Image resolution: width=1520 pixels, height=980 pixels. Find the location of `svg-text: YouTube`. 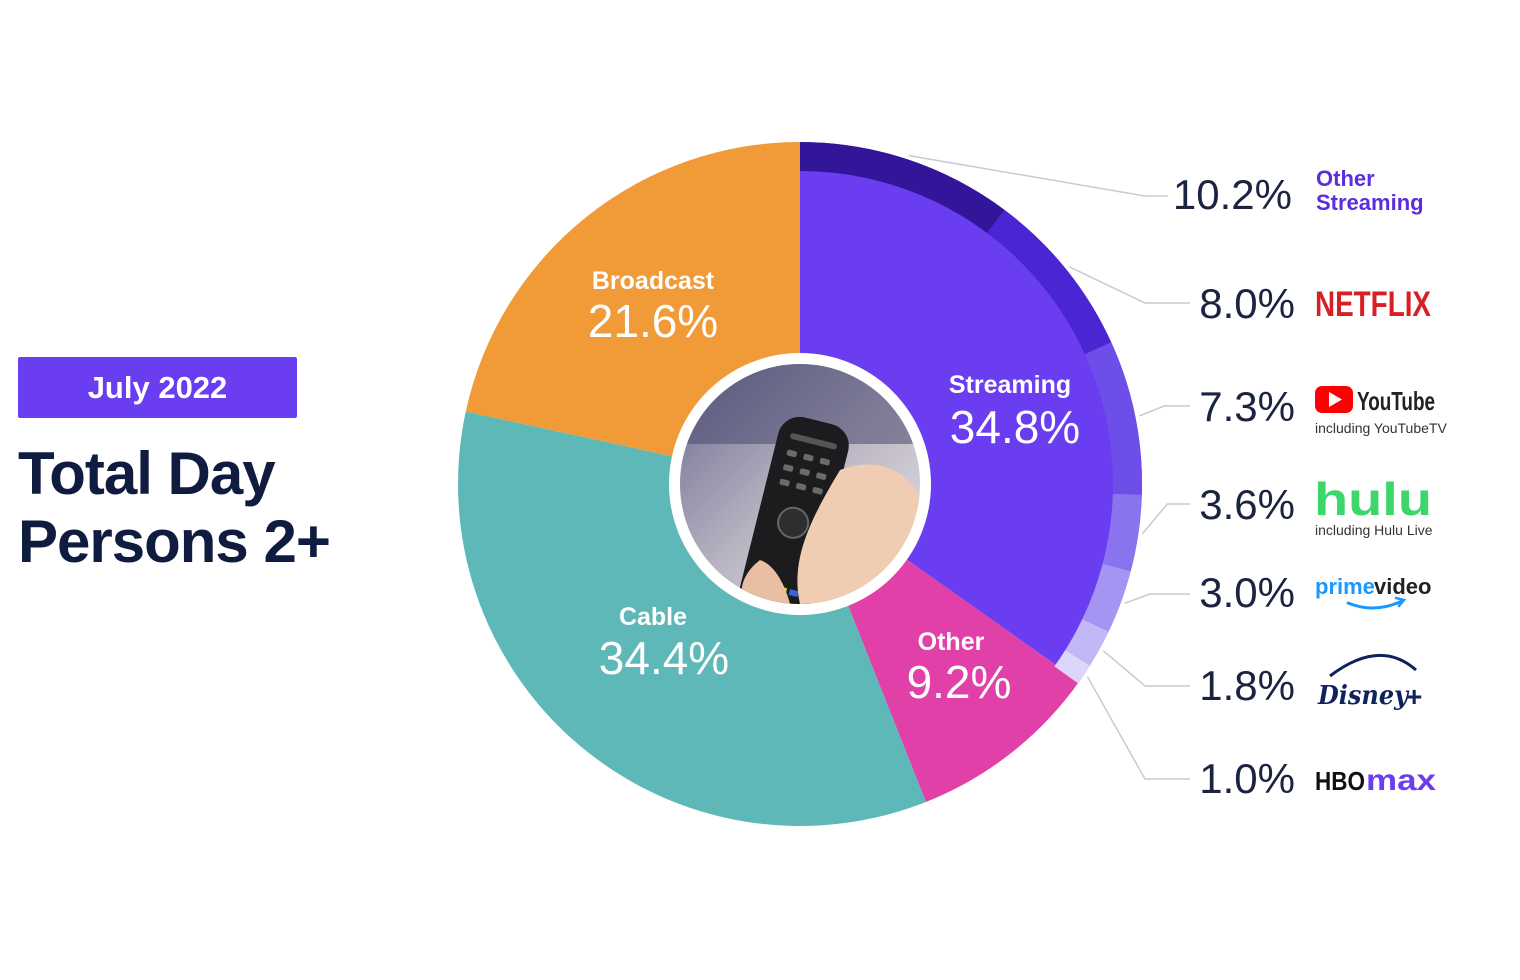

svg-text: YouTube is located at coordinates (1396, 401).